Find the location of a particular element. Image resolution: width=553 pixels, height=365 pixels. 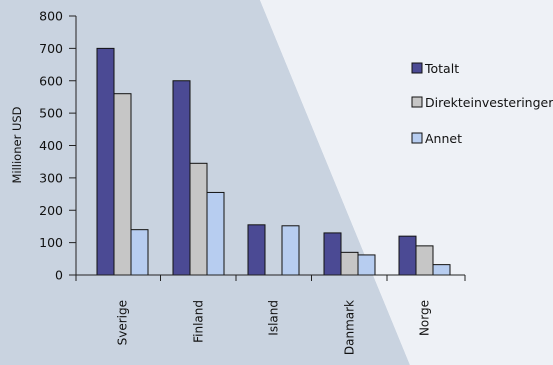

x-axis-categories: Sverige Finland Island Danmark Norge is located at coordinates (274, 327).